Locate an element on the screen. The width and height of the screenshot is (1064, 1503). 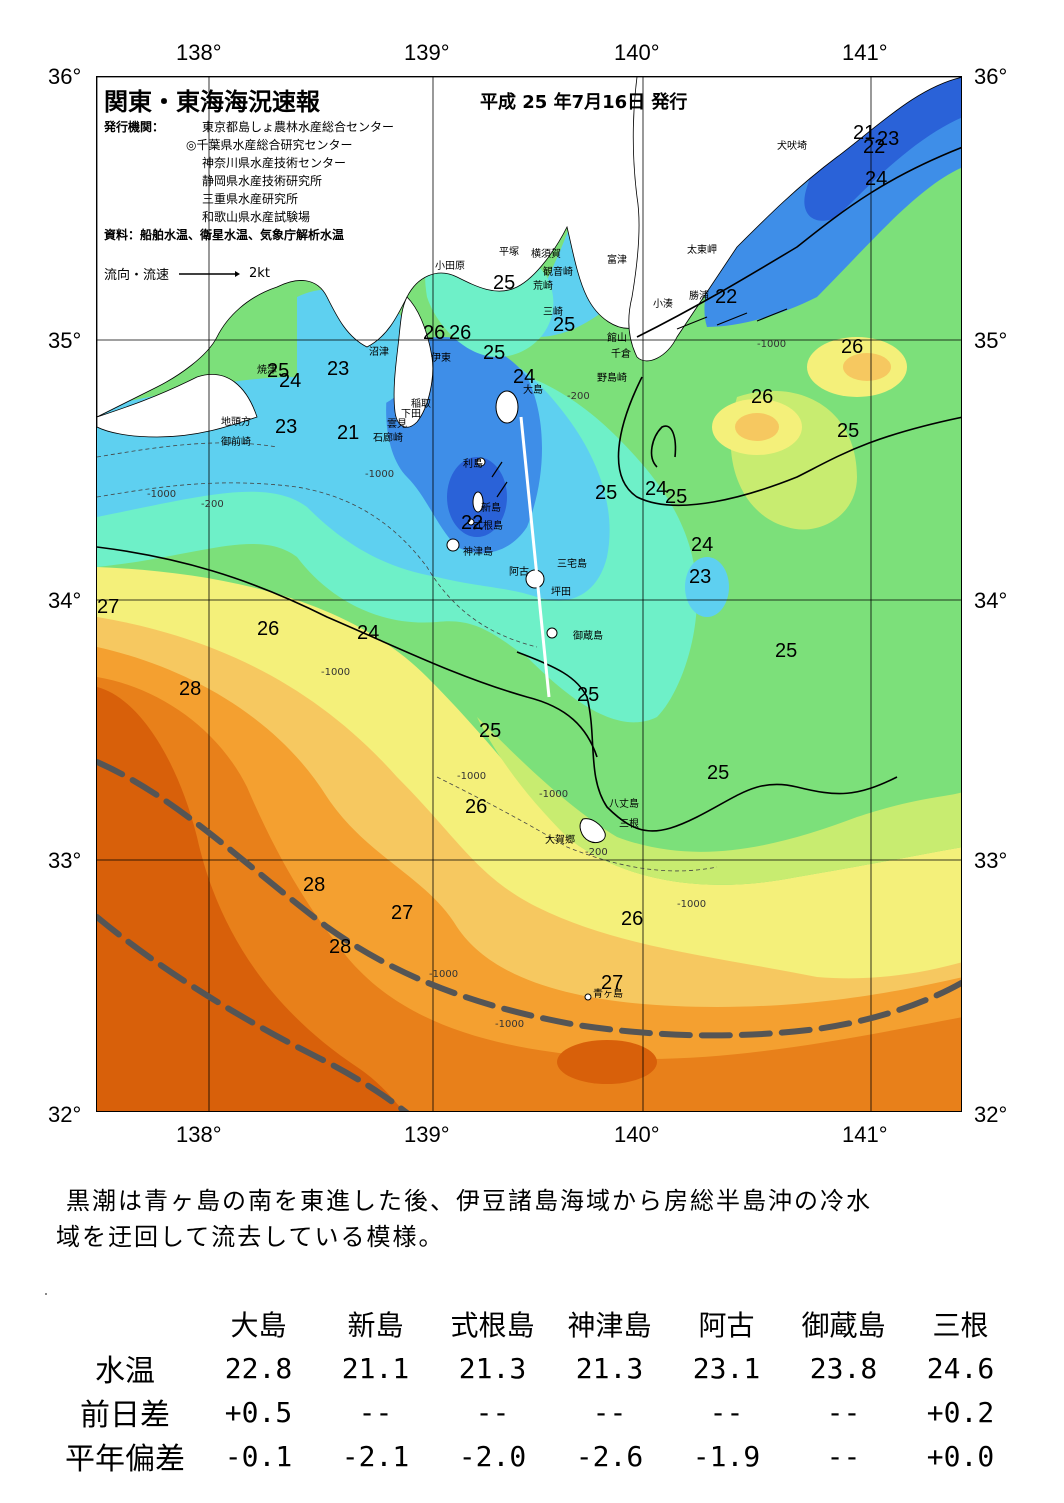
table-cell: 22.8 is located at coordinates (258, 1368).